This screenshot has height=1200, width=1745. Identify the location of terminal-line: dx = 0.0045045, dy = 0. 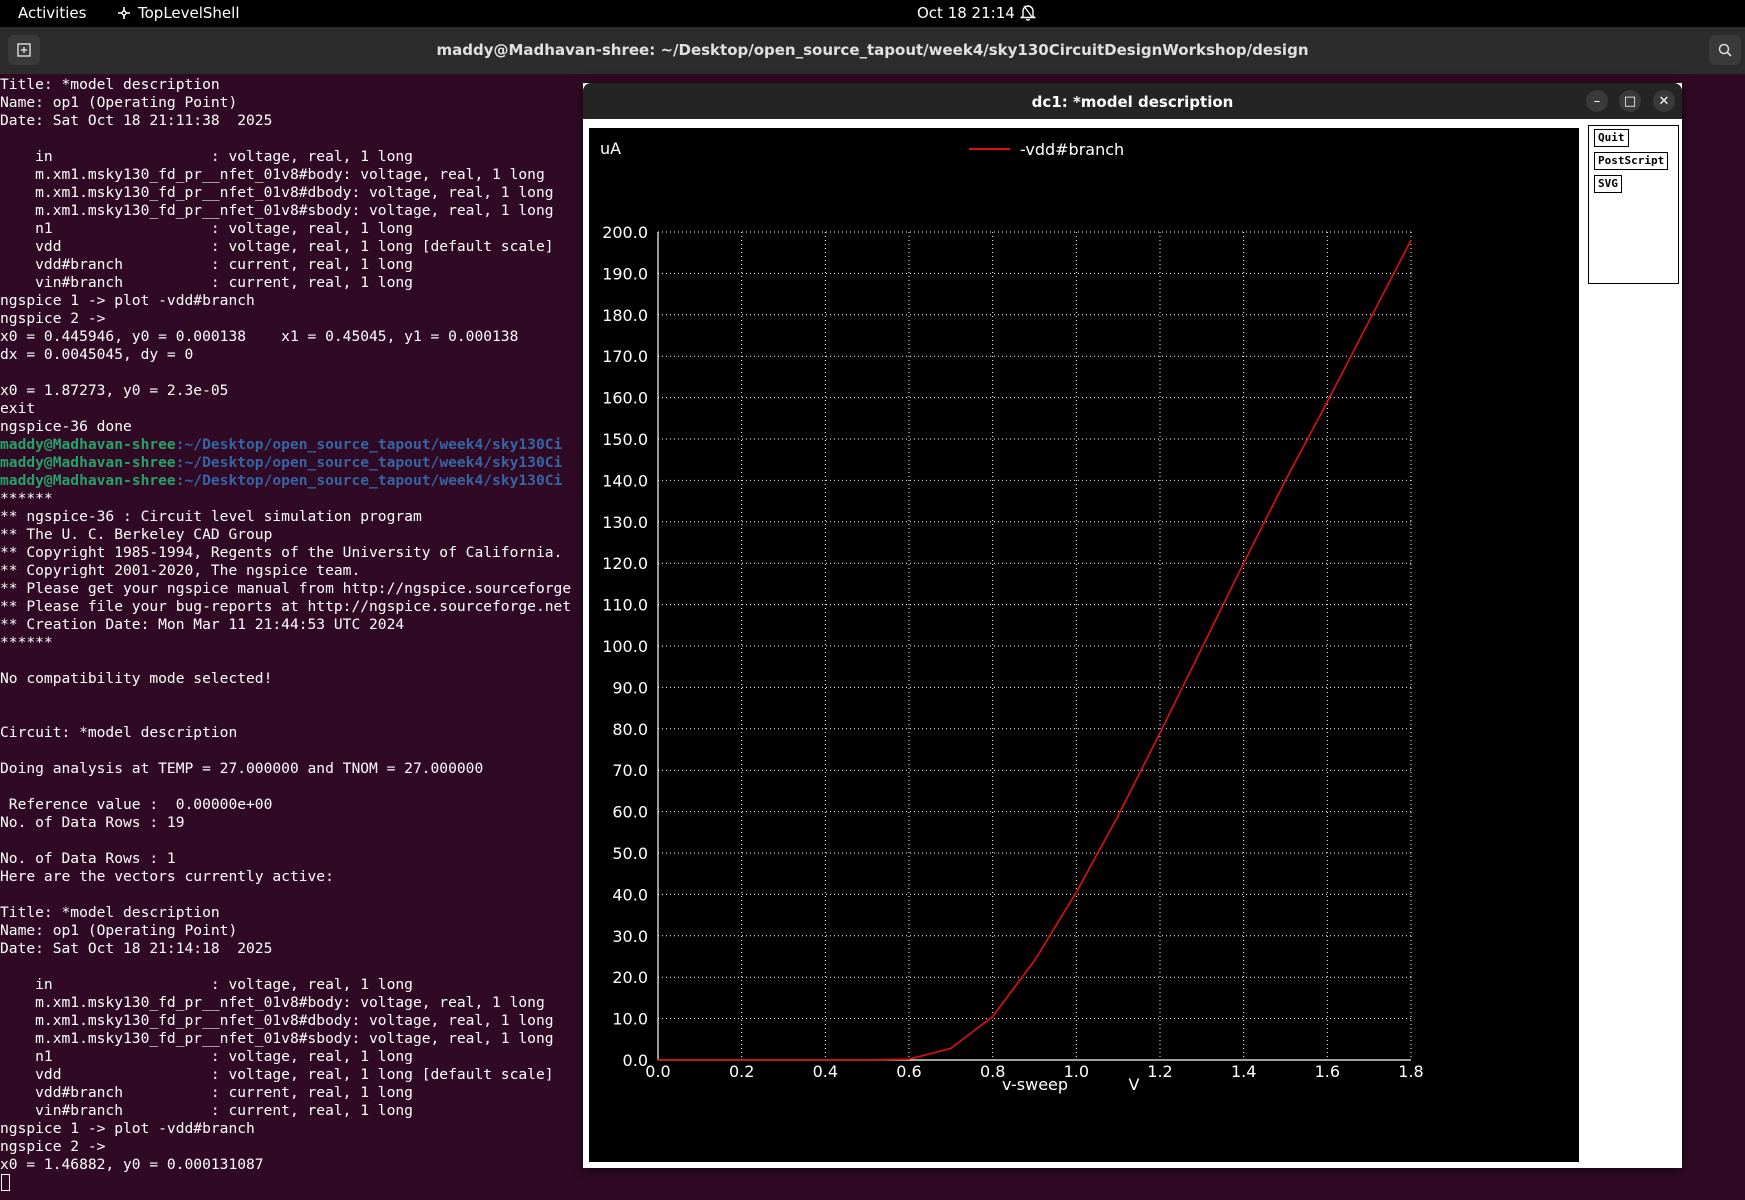
(97, 354).